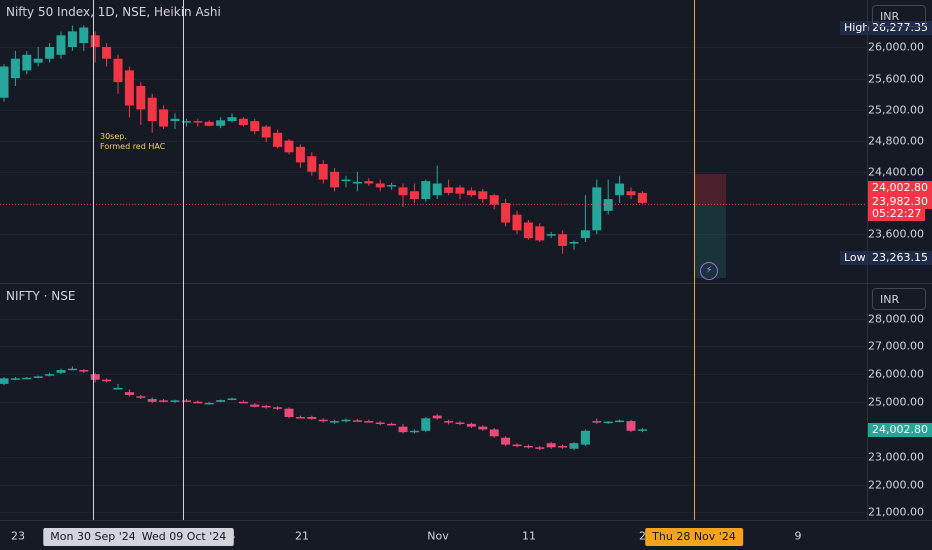 Image resolution: width=932 pixels, height=550 pixels. Describe the element at coordinates (438, 536) in the screenshot. I see `time-tick: Nov` at that location.